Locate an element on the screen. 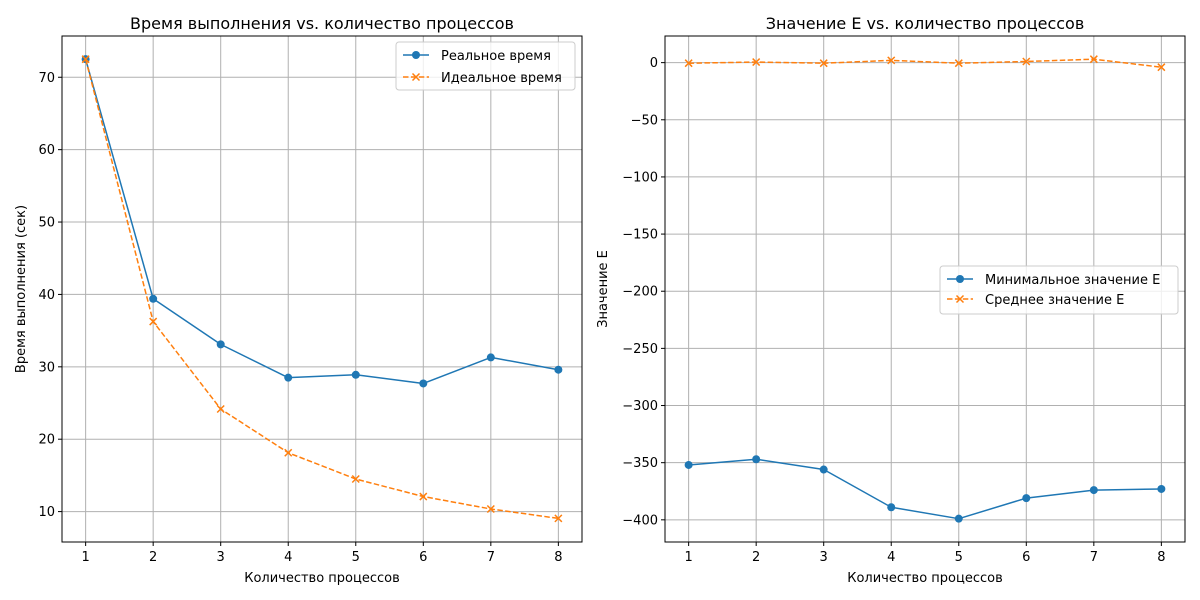 This screenshot has width=1200, height=600. legend-entry-mean-e: Среднее значение E is located at coordinates (1035, 300).